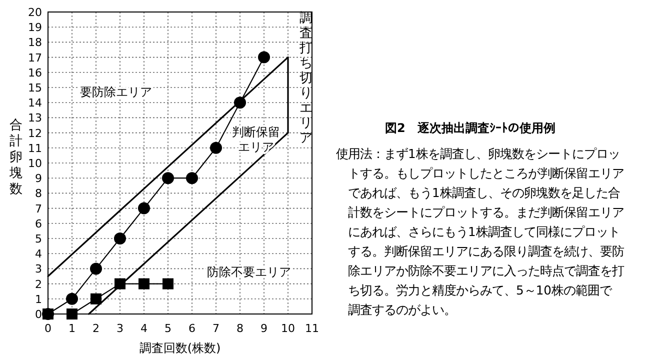 Image resolution: width=648 pixels, height=361 pixels. I want to click on x-tick-label: 8, so click(240, 328).